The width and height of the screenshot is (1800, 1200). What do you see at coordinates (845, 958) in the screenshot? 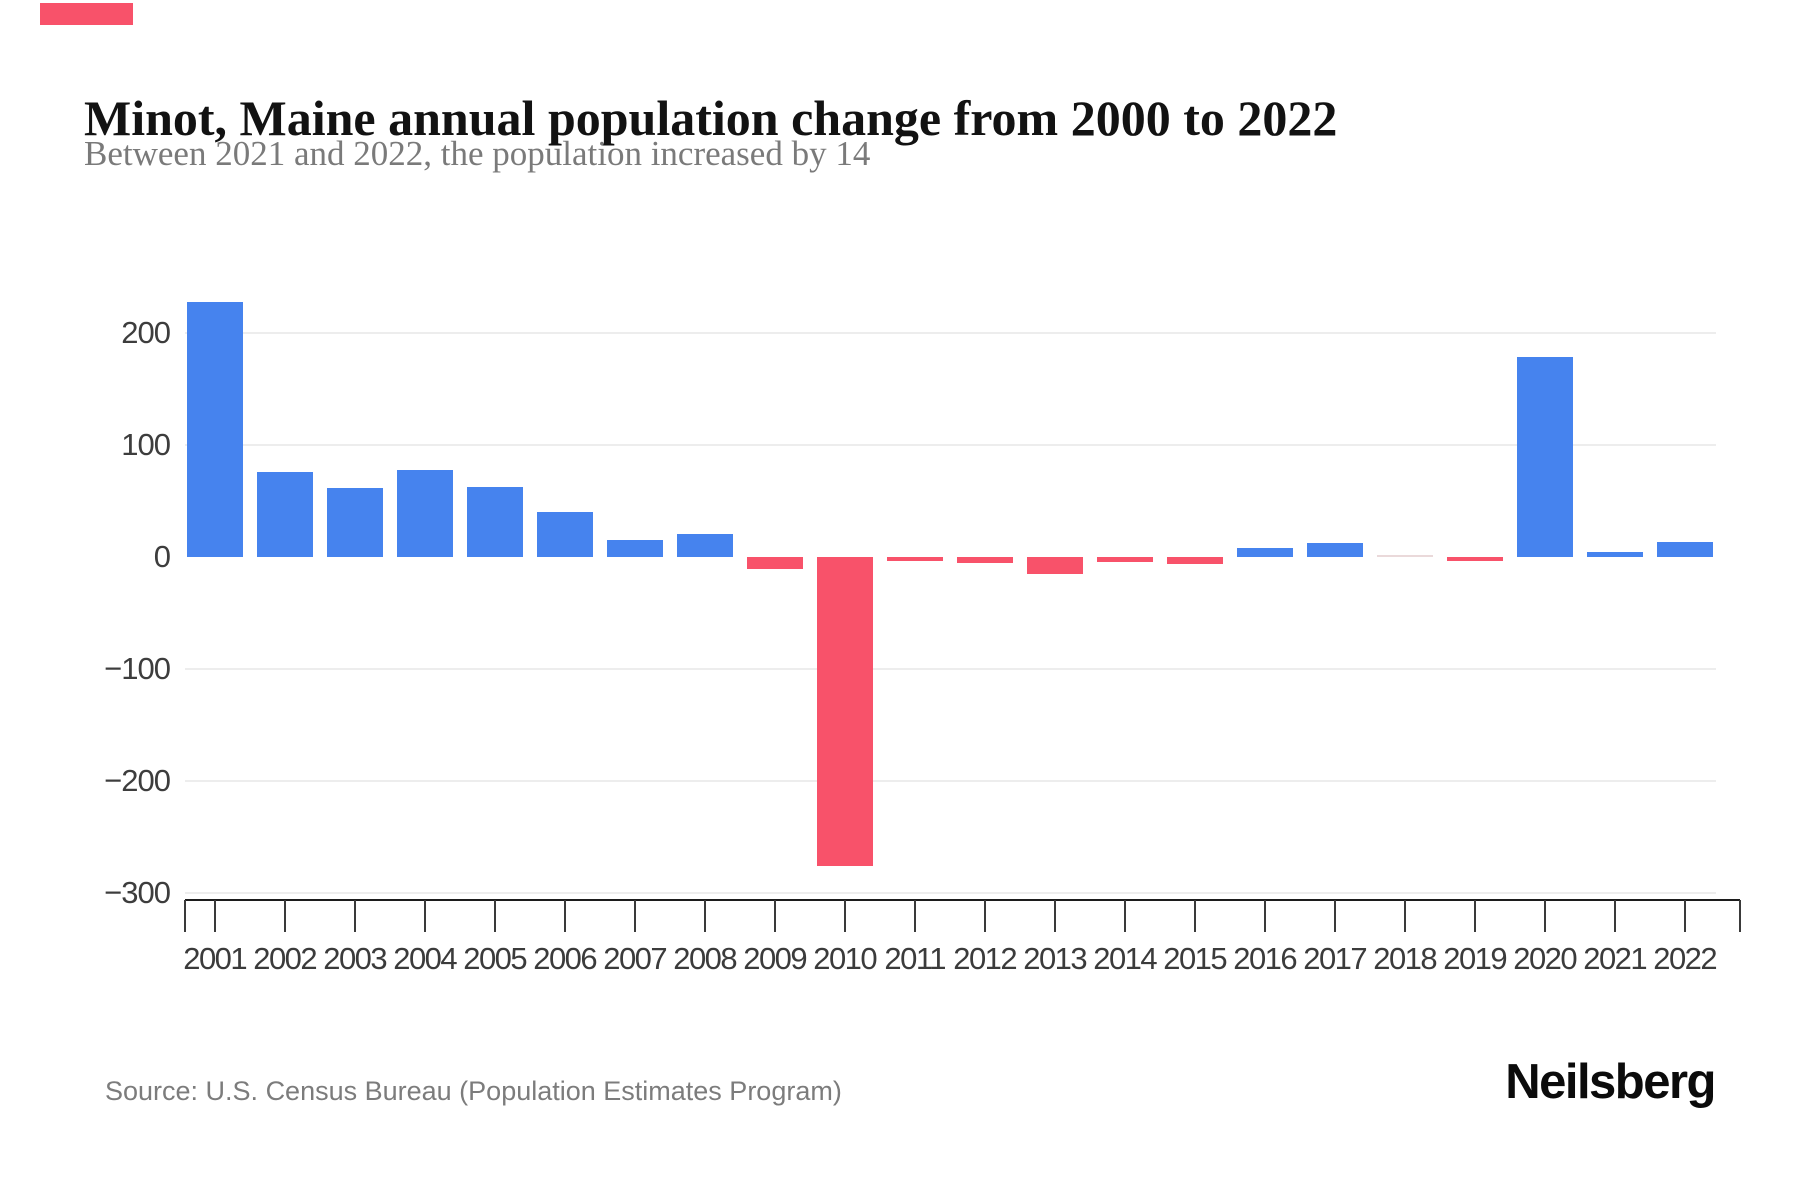
I see `x-axis-label-2010: 2010` at bounding box center [845, 958].